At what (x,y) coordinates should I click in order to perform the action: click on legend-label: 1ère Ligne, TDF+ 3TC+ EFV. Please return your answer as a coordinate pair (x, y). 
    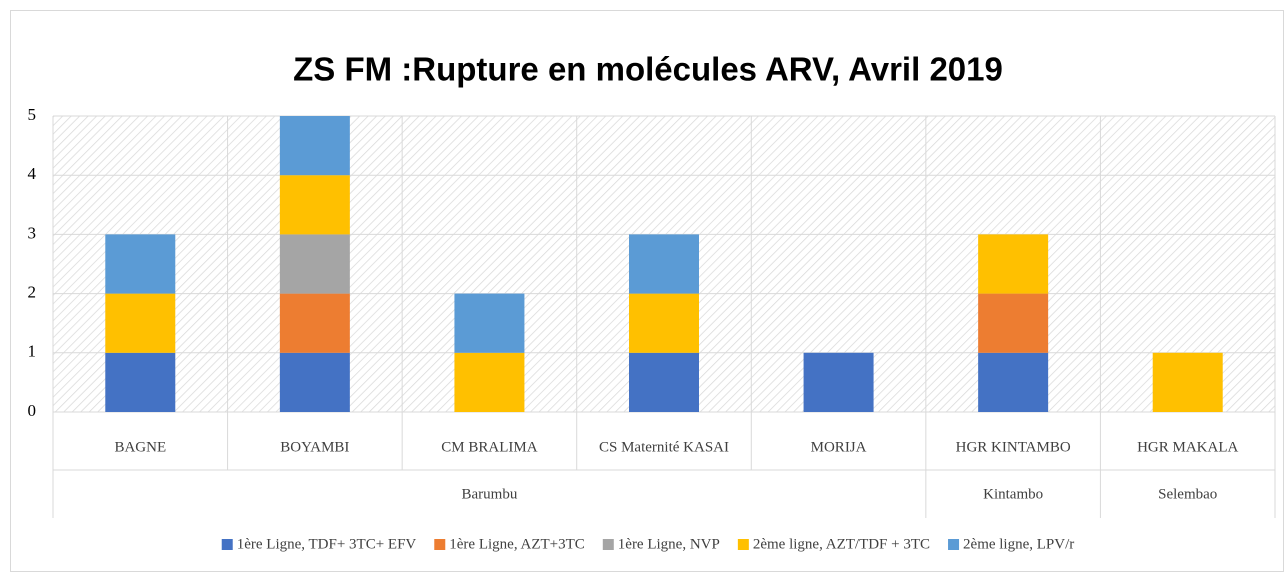
    Looking at the image, I should click on (327, 544).